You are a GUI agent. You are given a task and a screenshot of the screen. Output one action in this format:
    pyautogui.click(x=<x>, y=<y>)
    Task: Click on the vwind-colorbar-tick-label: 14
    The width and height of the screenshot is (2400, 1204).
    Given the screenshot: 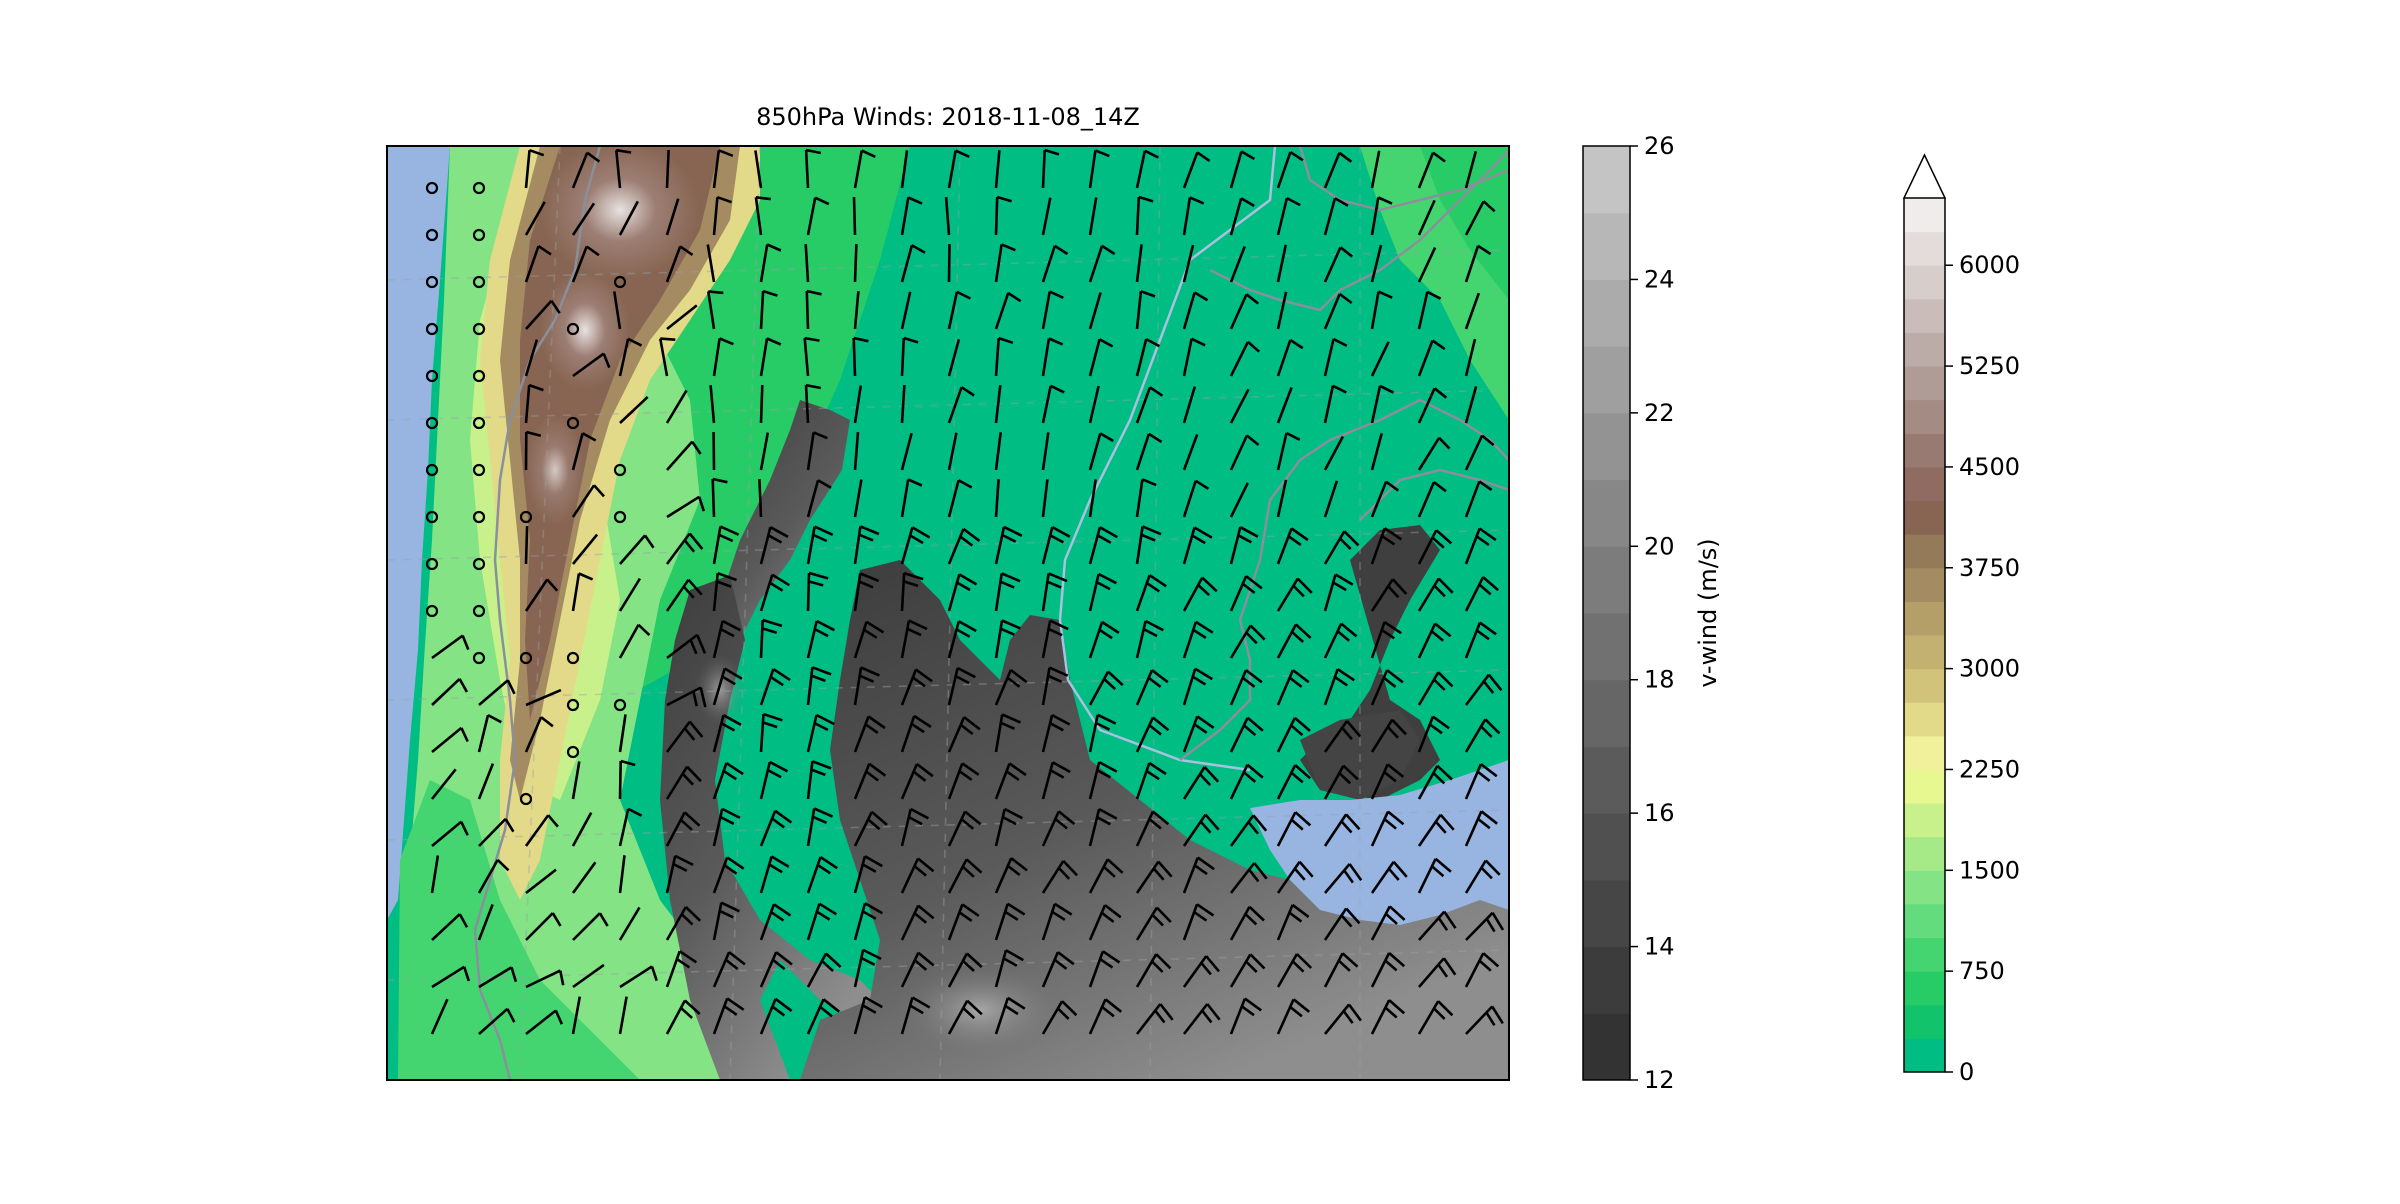 What is the action you would take?
    pyautogui.click(x=1659, y=947)
    